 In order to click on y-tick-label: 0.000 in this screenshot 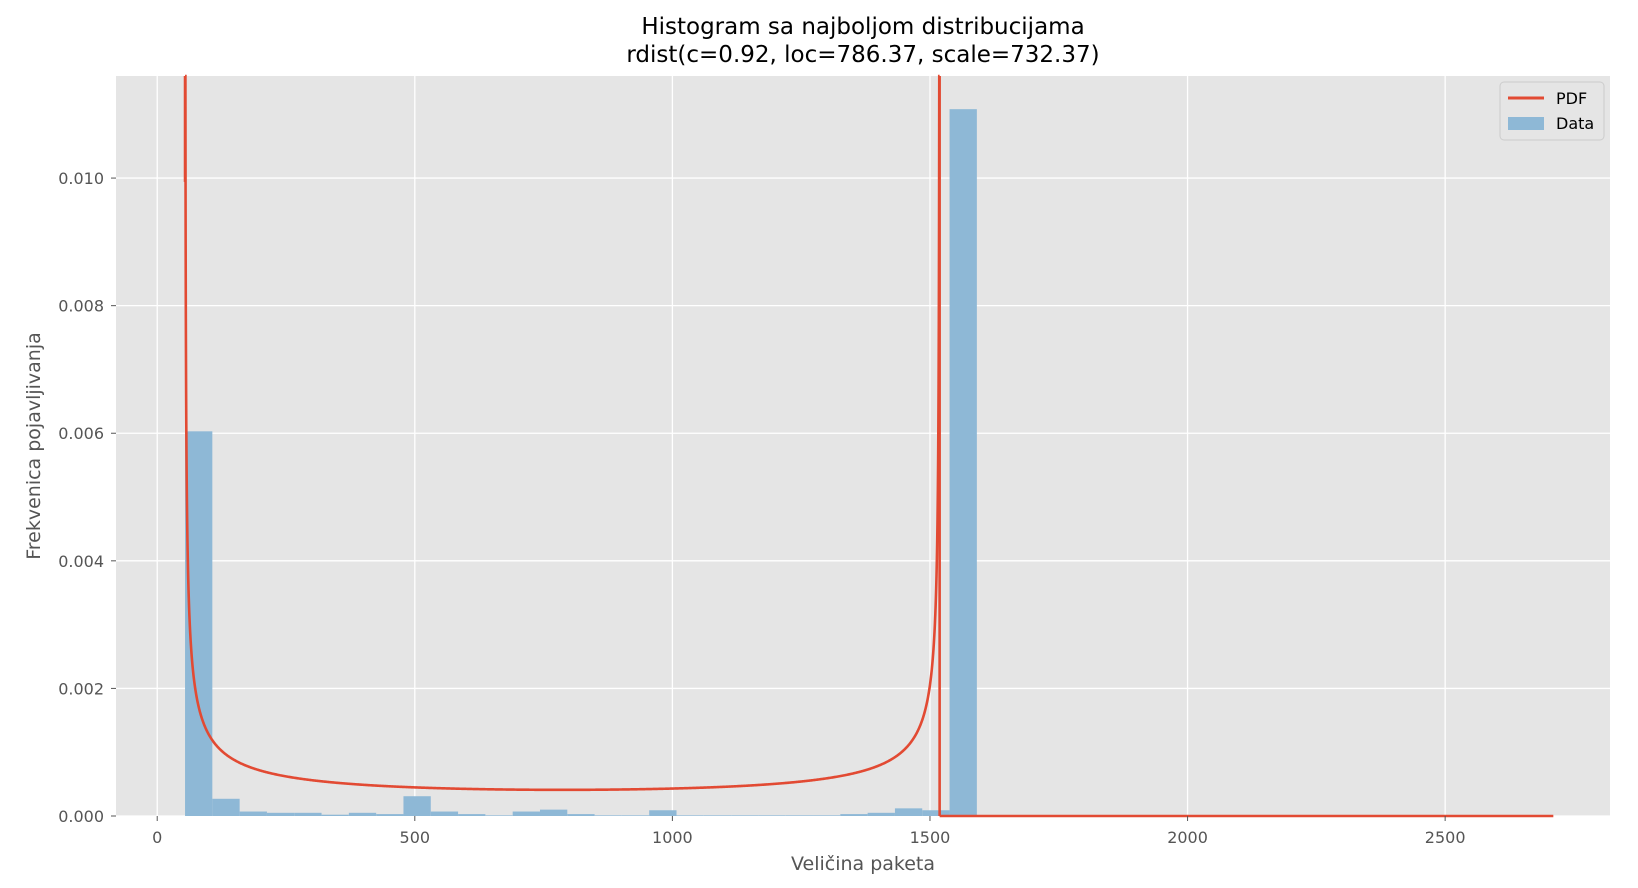, I will do `click(81, 816)`.